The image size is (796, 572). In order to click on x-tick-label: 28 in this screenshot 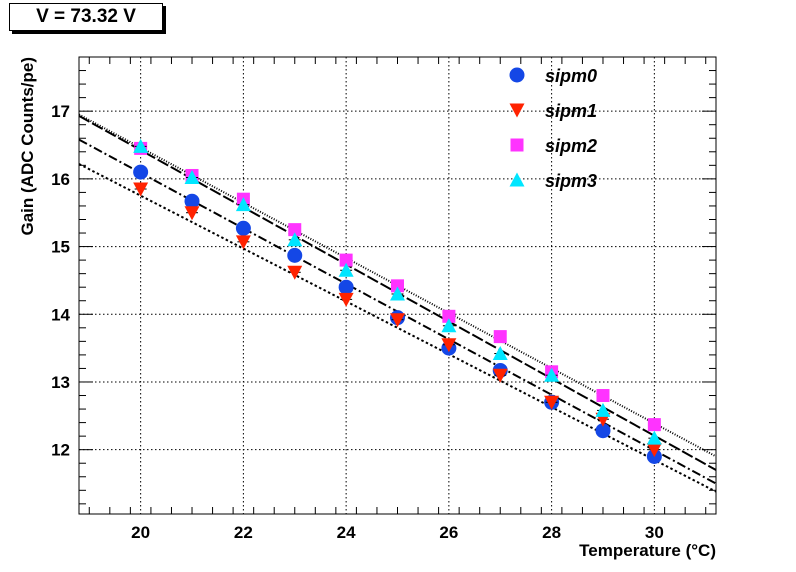, I will do `click(551, 532)`.